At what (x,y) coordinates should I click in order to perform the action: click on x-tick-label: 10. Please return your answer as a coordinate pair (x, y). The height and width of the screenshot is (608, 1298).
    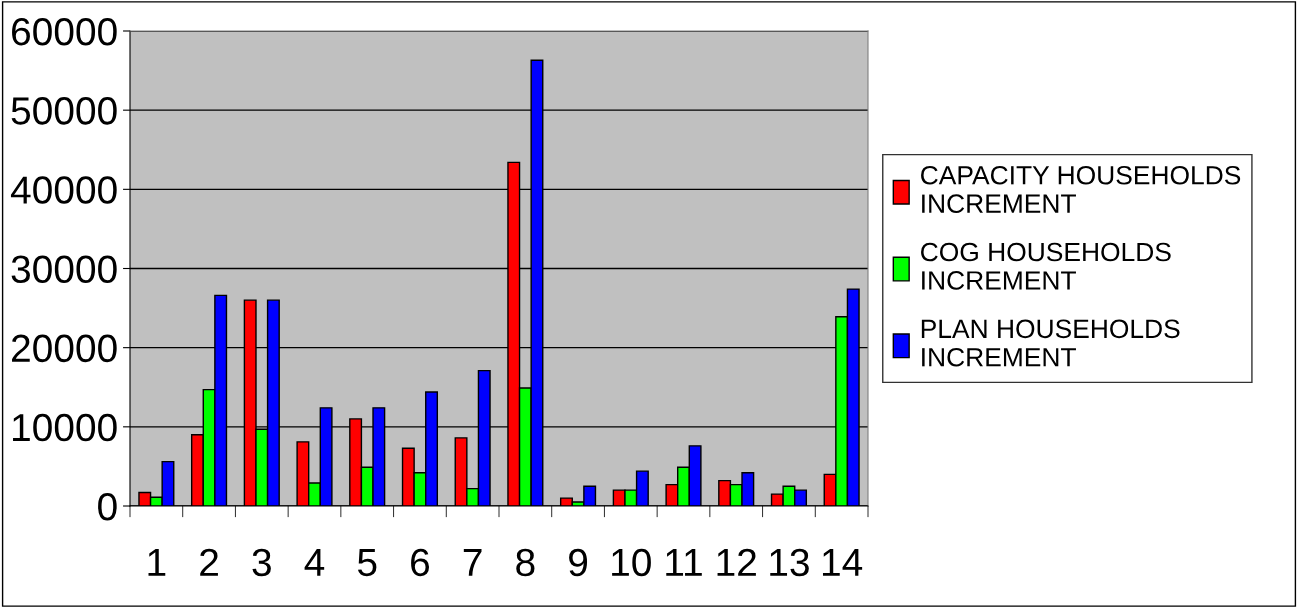
    Looking at the image, I should click on (631, 562).